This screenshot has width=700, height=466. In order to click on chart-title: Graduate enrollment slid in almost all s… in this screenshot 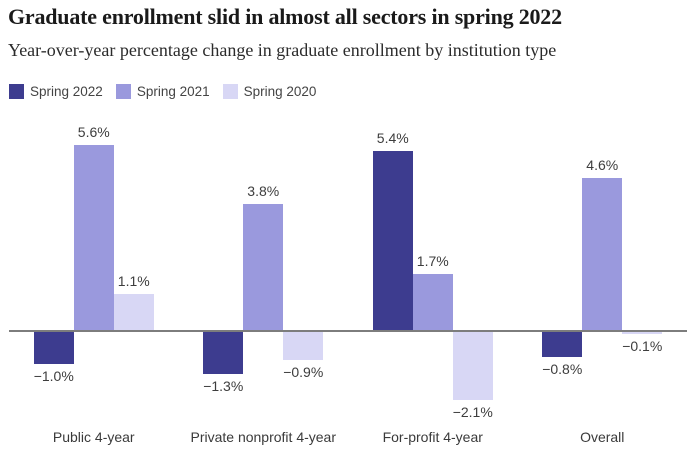, I will do `click(285, 16)`.